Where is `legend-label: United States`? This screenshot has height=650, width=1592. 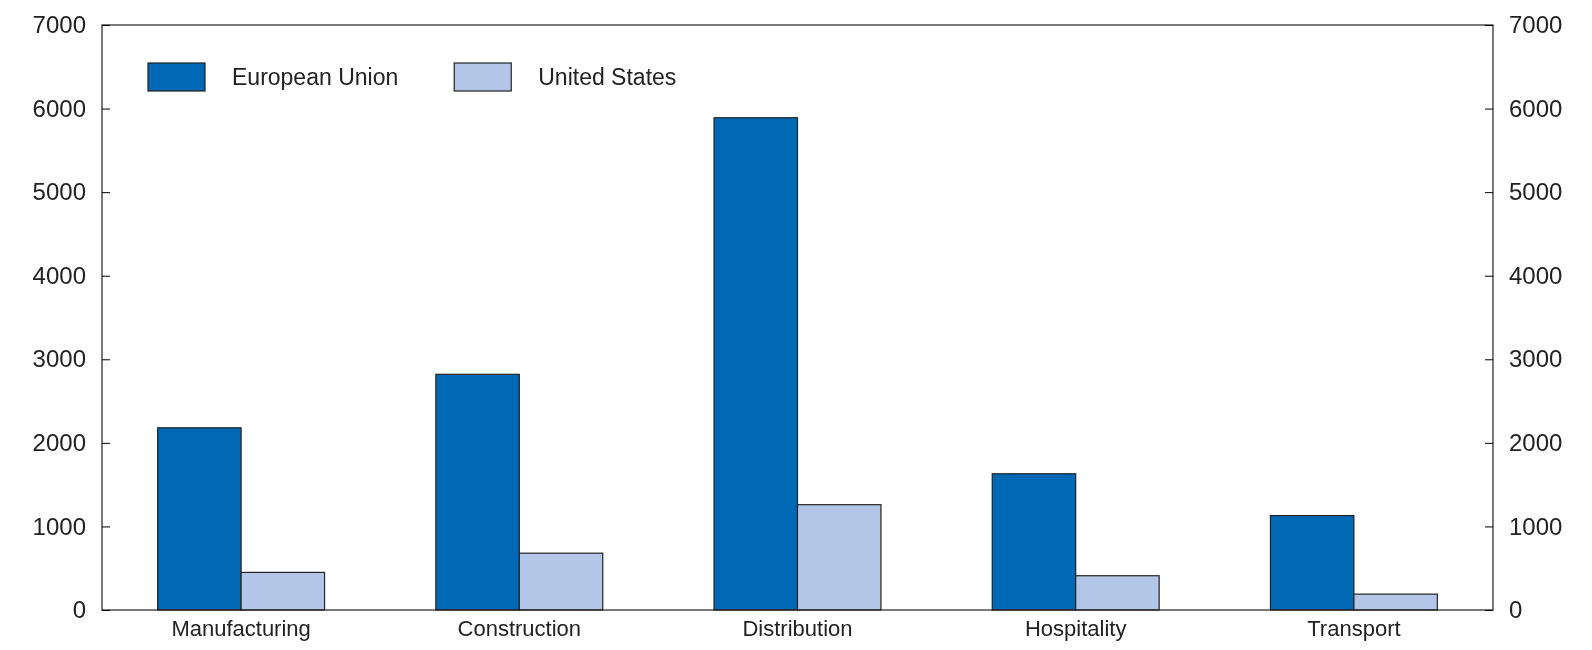
legend-label: United States is located at coordinates (607, 77).